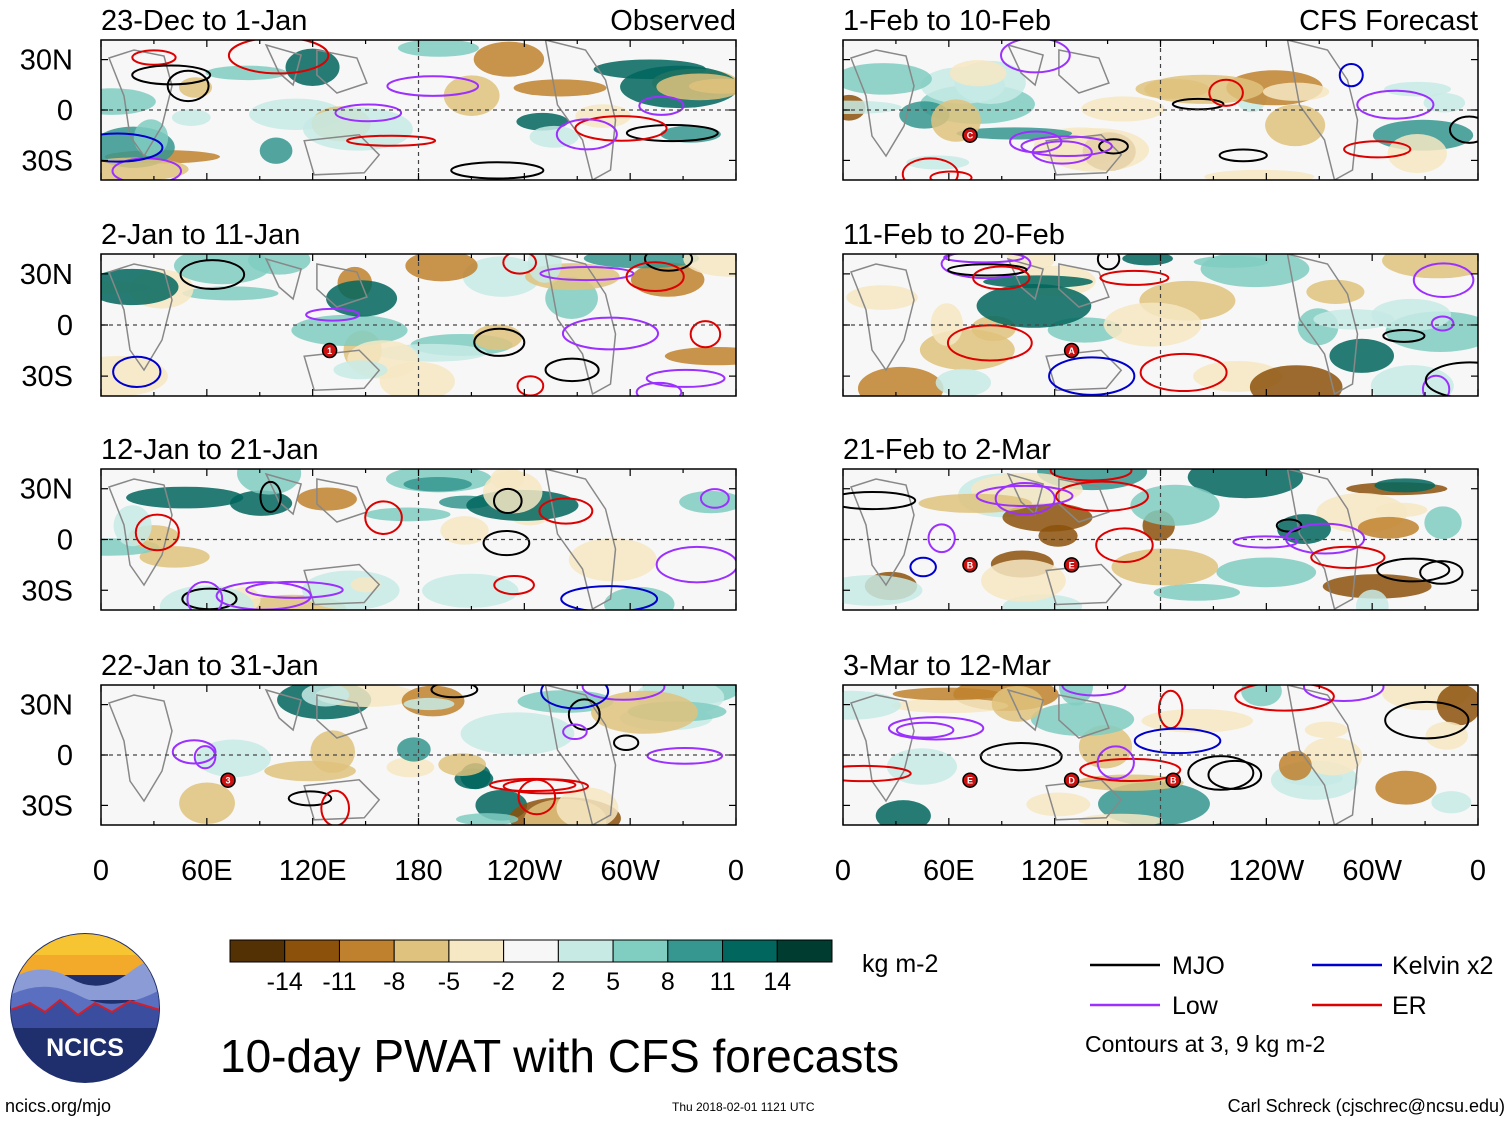 The height and width of the screenshot is (1121, 1510). I want to click on right-panel-2: A 11-Feb to 20-Feb, so click(1160, 308).